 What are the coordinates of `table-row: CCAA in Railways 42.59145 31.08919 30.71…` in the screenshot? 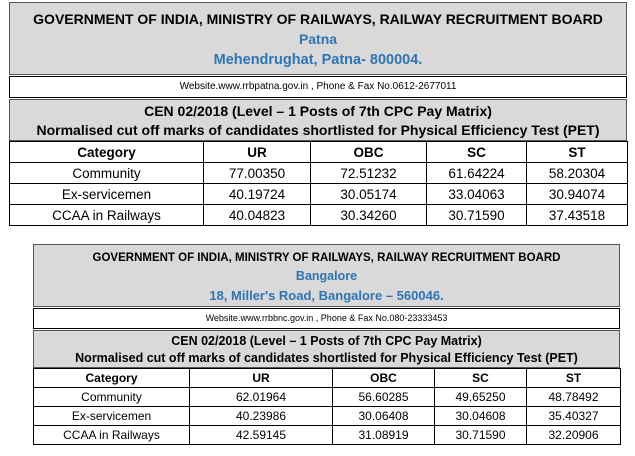 It's located at (327, 435).